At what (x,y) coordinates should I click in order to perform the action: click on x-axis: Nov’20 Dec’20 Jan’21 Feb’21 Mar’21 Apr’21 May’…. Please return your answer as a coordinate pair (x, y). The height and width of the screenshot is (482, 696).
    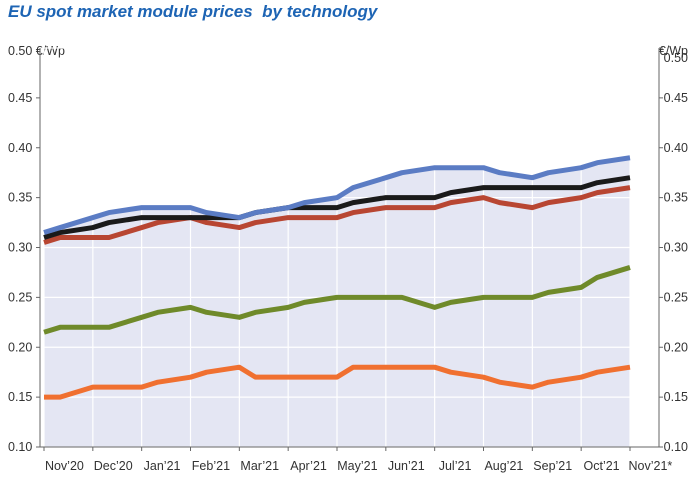
    Looking at the image, I should click on (356, 459).